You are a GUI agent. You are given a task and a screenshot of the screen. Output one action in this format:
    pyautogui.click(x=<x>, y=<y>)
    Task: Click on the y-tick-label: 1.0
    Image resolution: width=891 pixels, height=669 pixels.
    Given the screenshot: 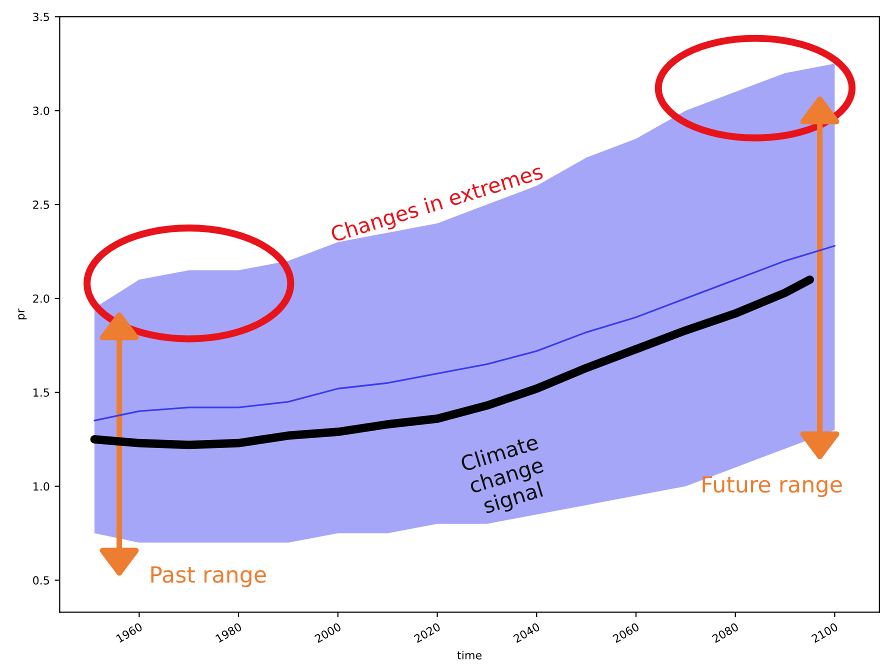 What is the action you would take?
    pyautogui.click(x=42, y=486)
    